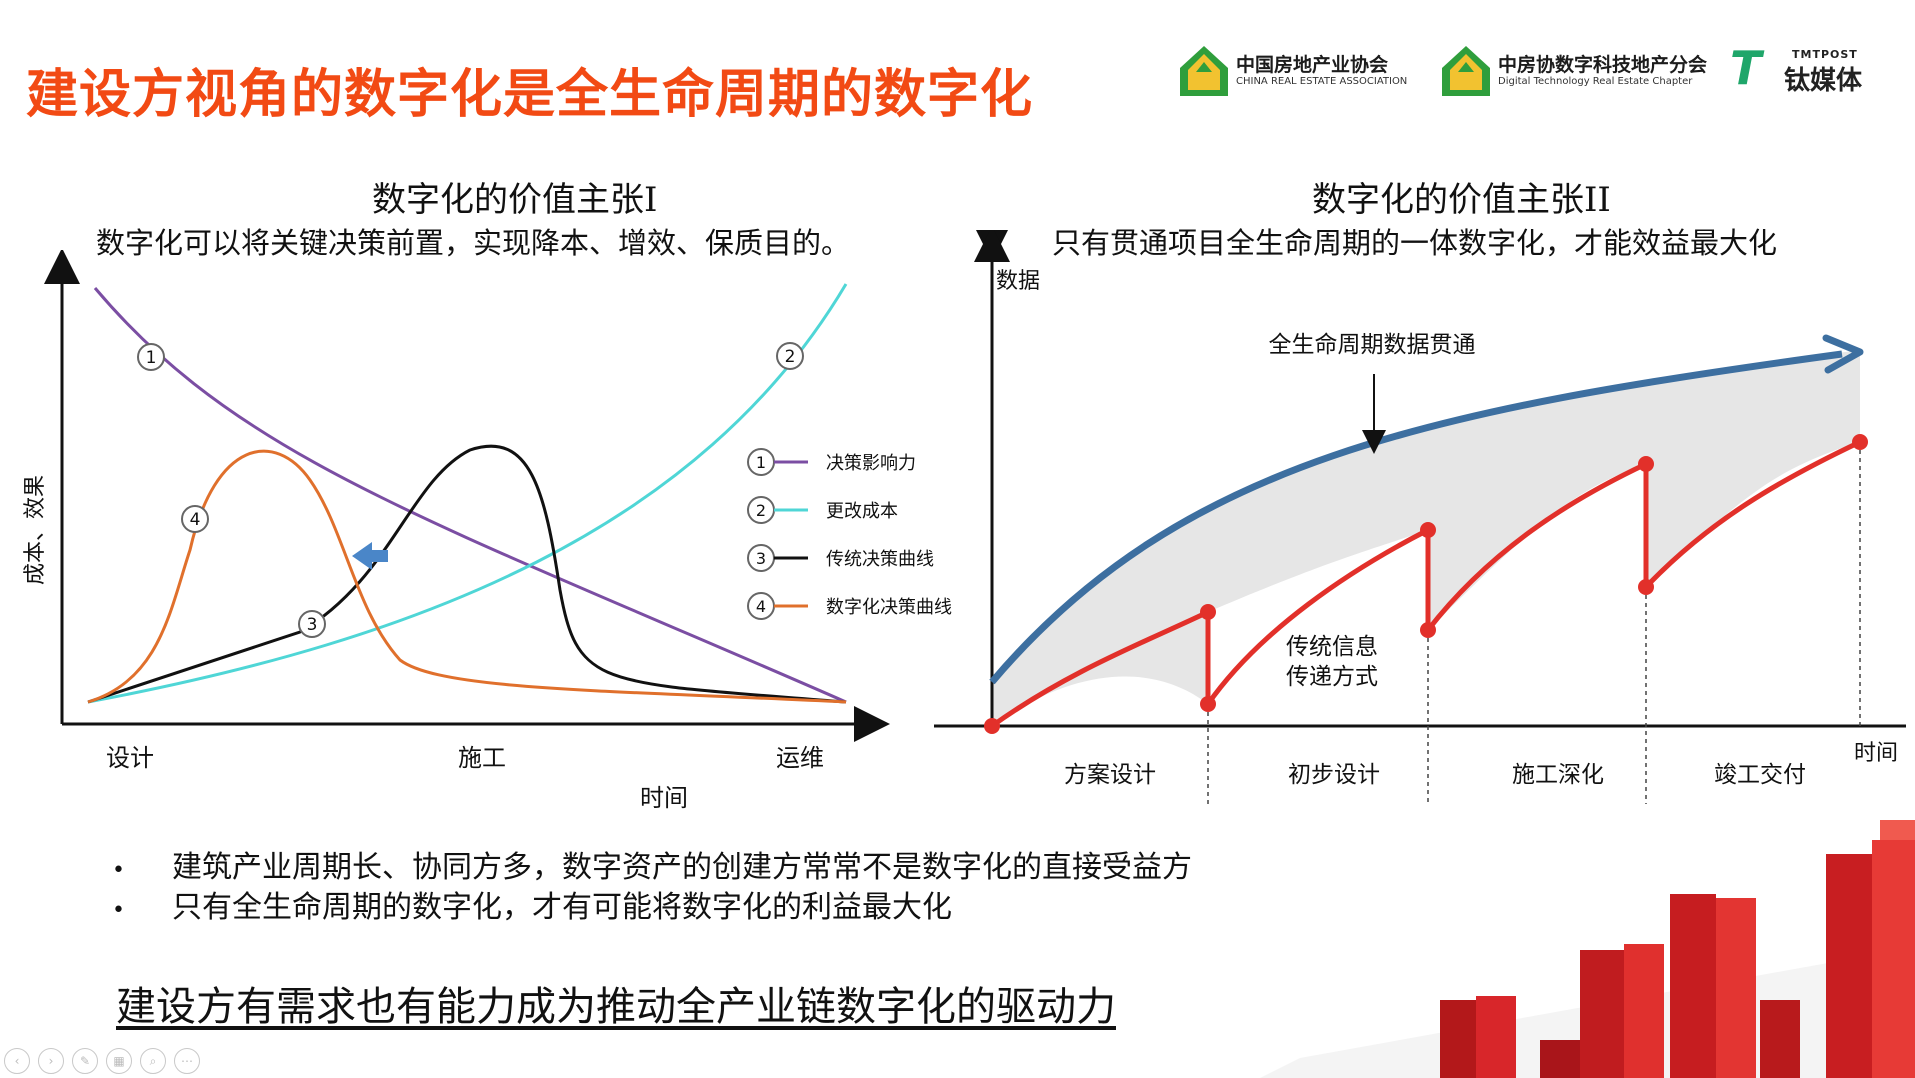  What do you see at coordinates (51, 1061) in the screenshot?
I see `next-slide-icon: ›` at bounding box center [51, 1061].